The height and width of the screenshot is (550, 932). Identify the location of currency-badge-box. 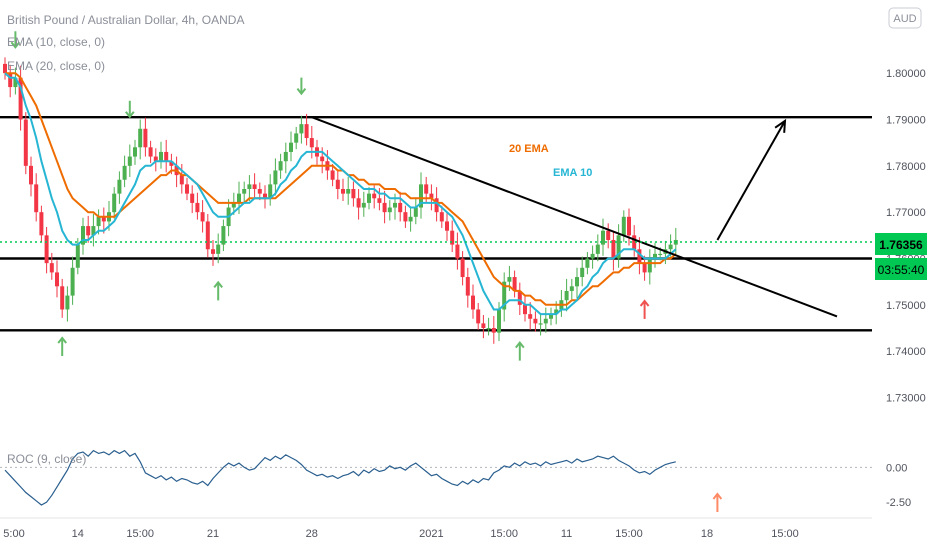
(905, 18).